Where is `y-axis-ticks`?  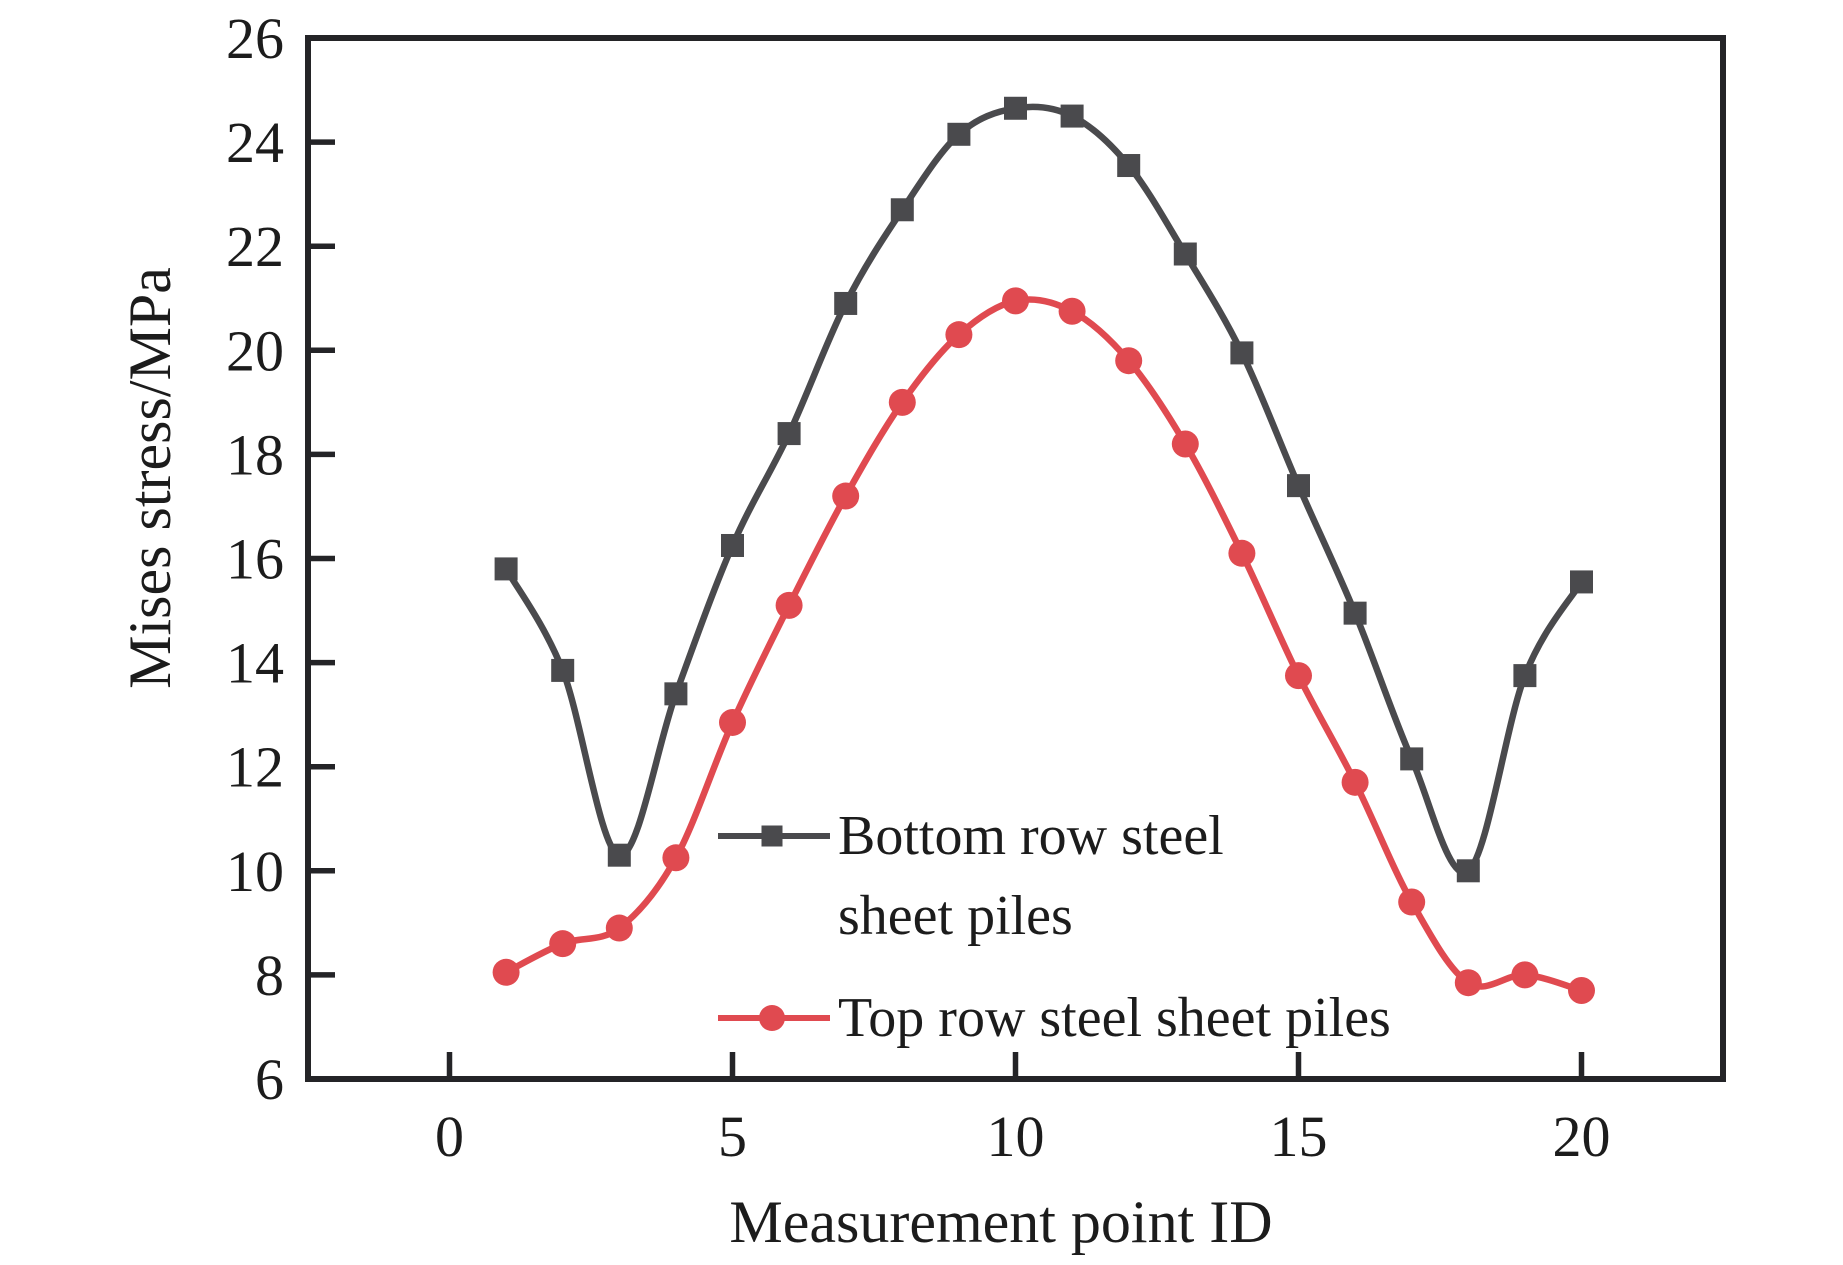 y-axis-ticks is located at coordinates (323, 558).